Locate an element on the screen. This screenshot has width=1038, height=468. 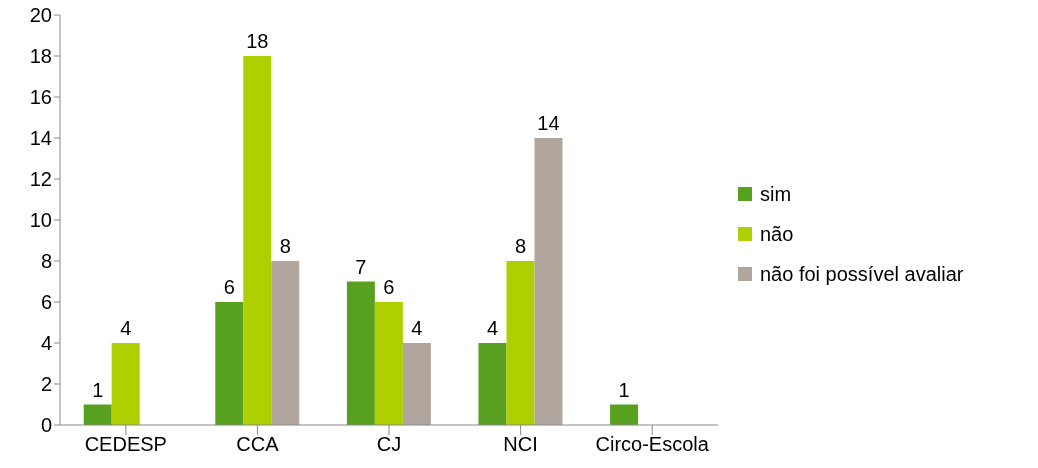
y-tick-label: 8 is located at coordinates (46, 261).